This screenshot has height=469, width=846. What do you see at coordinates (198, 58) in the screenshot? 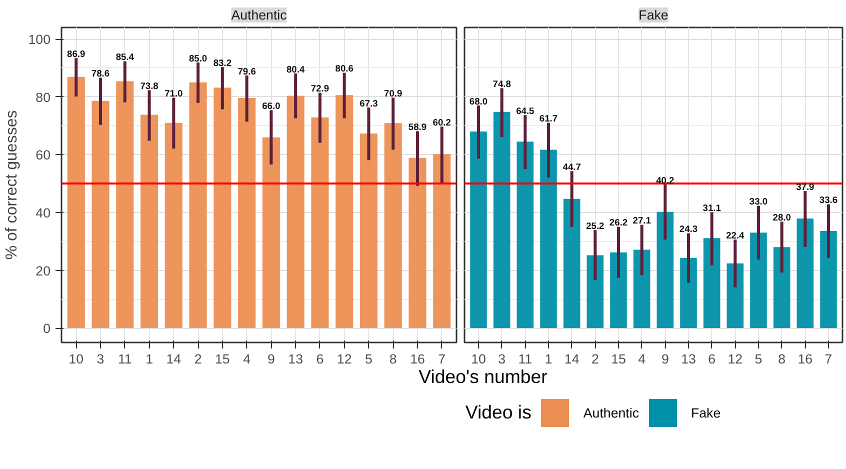
I see `data-label: 85.0` at bounding box center [198, 58].